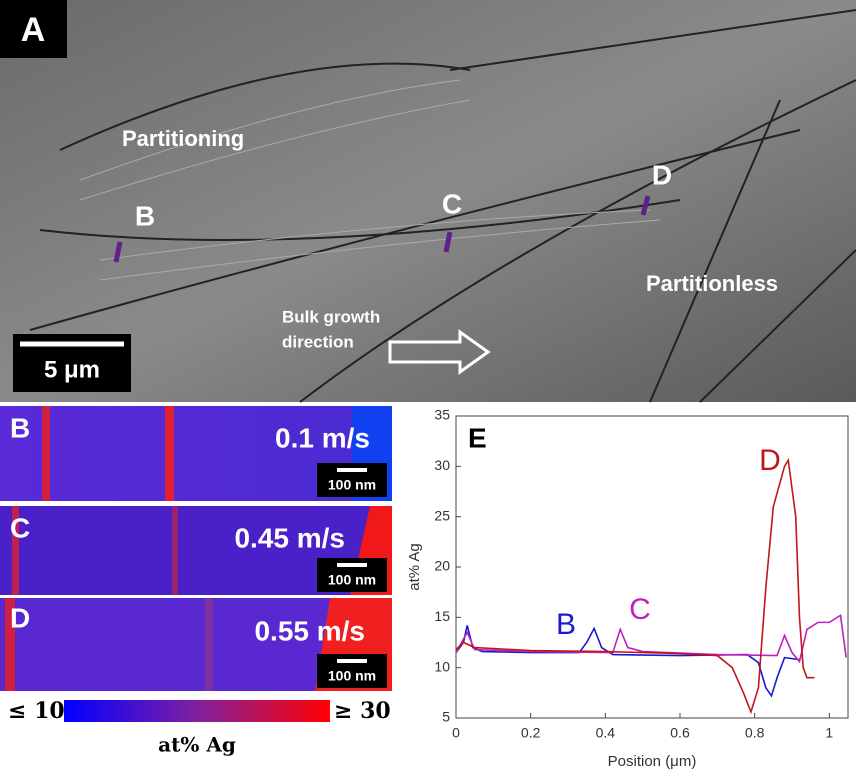 This screenshot has height=778, width=856. I want to click on y-tick-label: 10, so click(442, 666).